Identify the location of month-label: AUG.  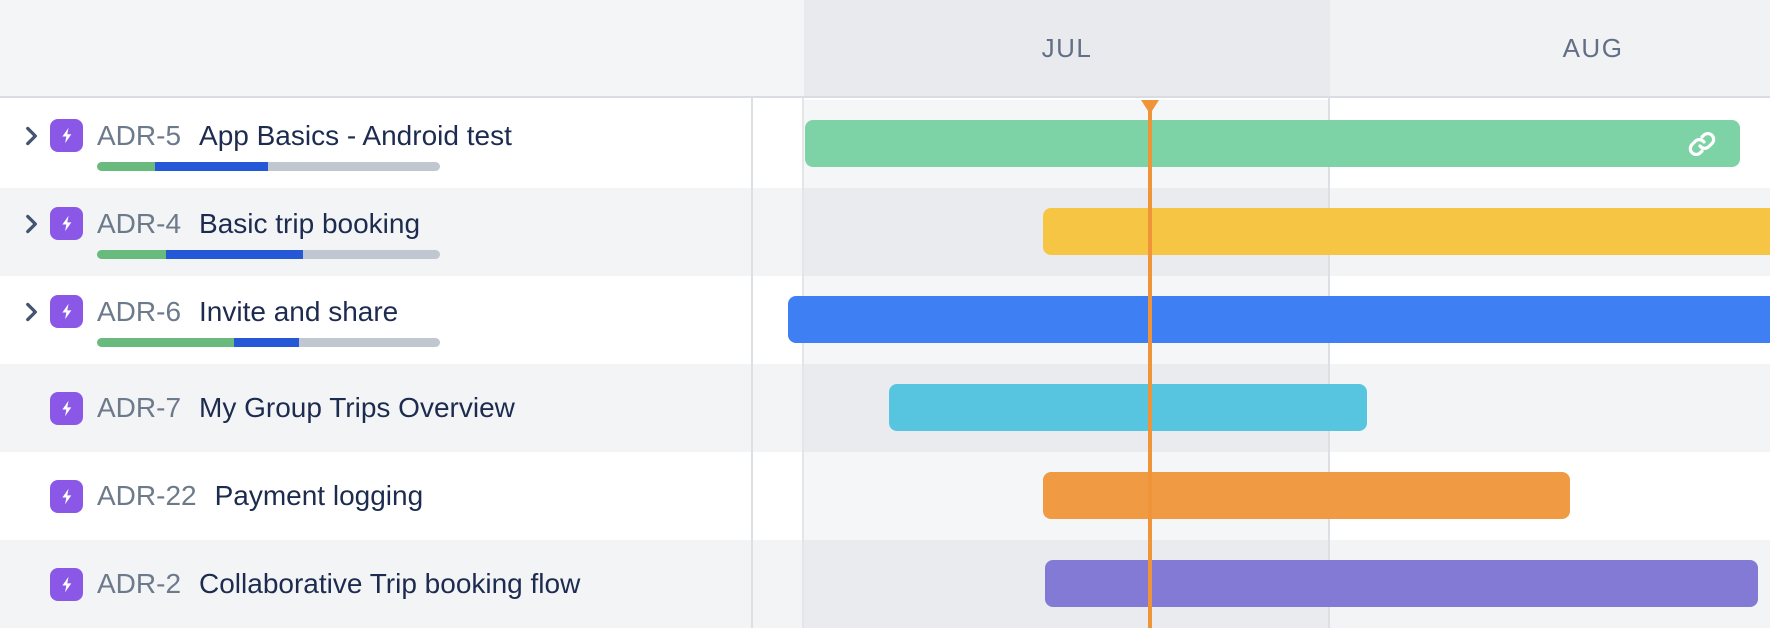
(1593, 47).